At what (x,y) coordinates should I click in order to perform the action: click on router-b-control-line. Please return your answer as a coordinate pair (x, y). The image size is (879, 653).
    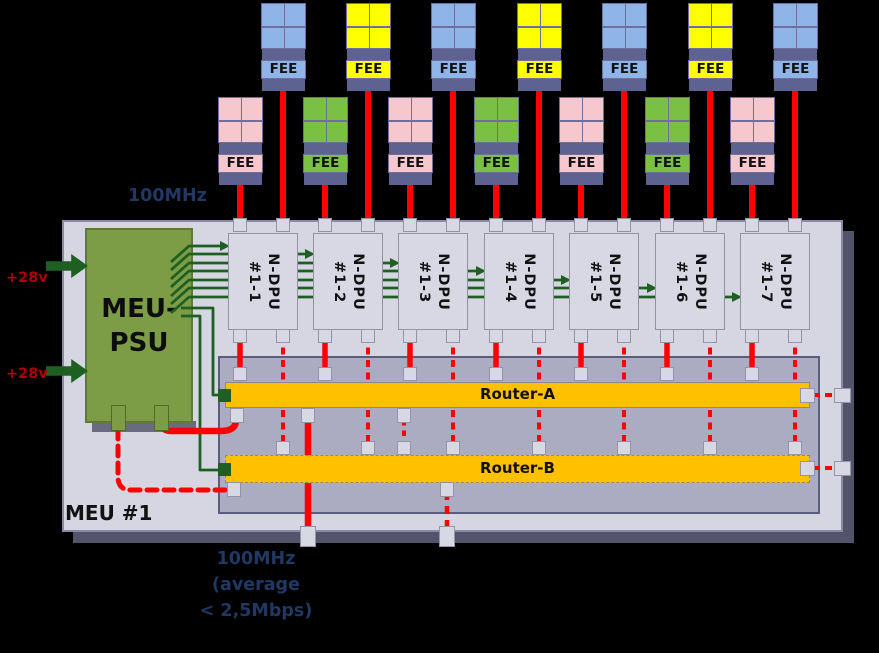
    Looking at the image, I should click on (199, 393).